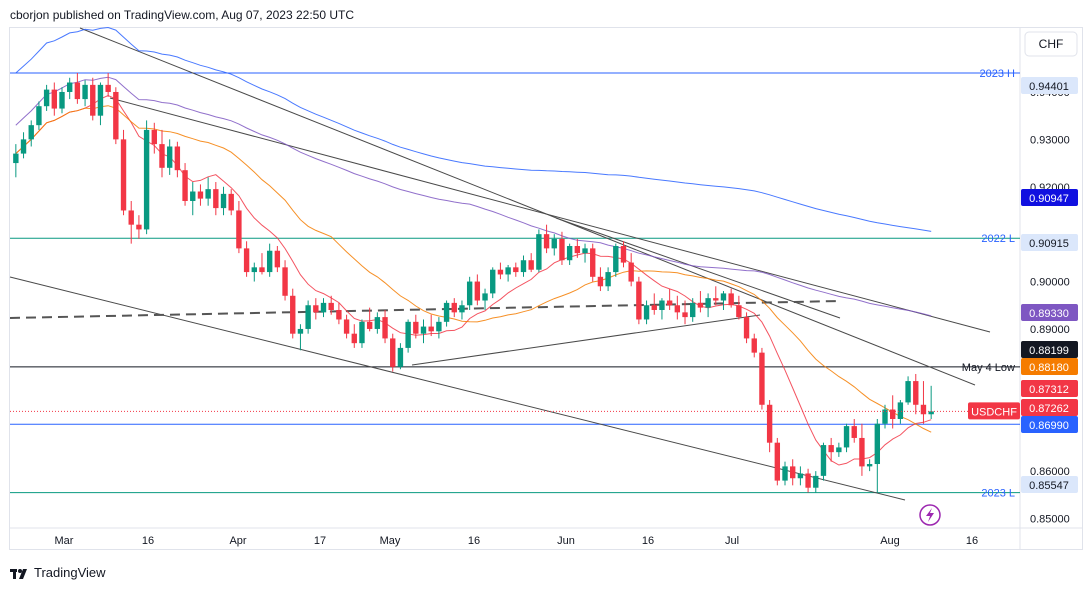 The image size is (1091, 590). I want to click on symbol-tag-box, so click(994, 411).